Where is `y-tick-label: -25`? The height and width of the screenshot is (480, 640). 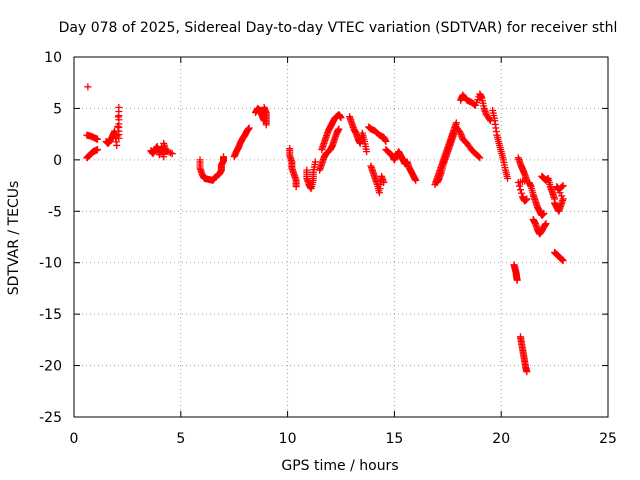
y-tick-label: -25 is located at coordinates (50, 418).